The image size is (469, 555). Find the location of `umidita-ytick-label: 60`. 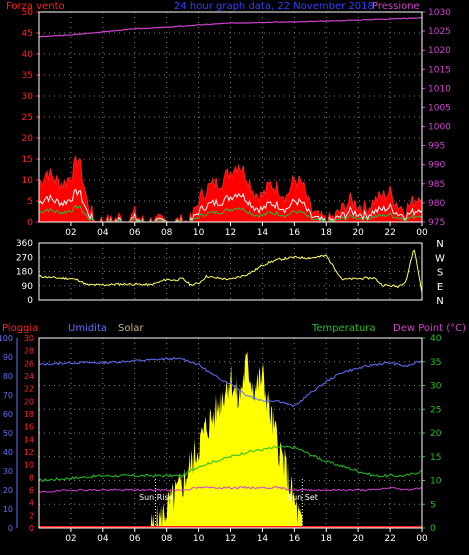

umidita-ytick-label: 60 is located at coordinates (8, 414).